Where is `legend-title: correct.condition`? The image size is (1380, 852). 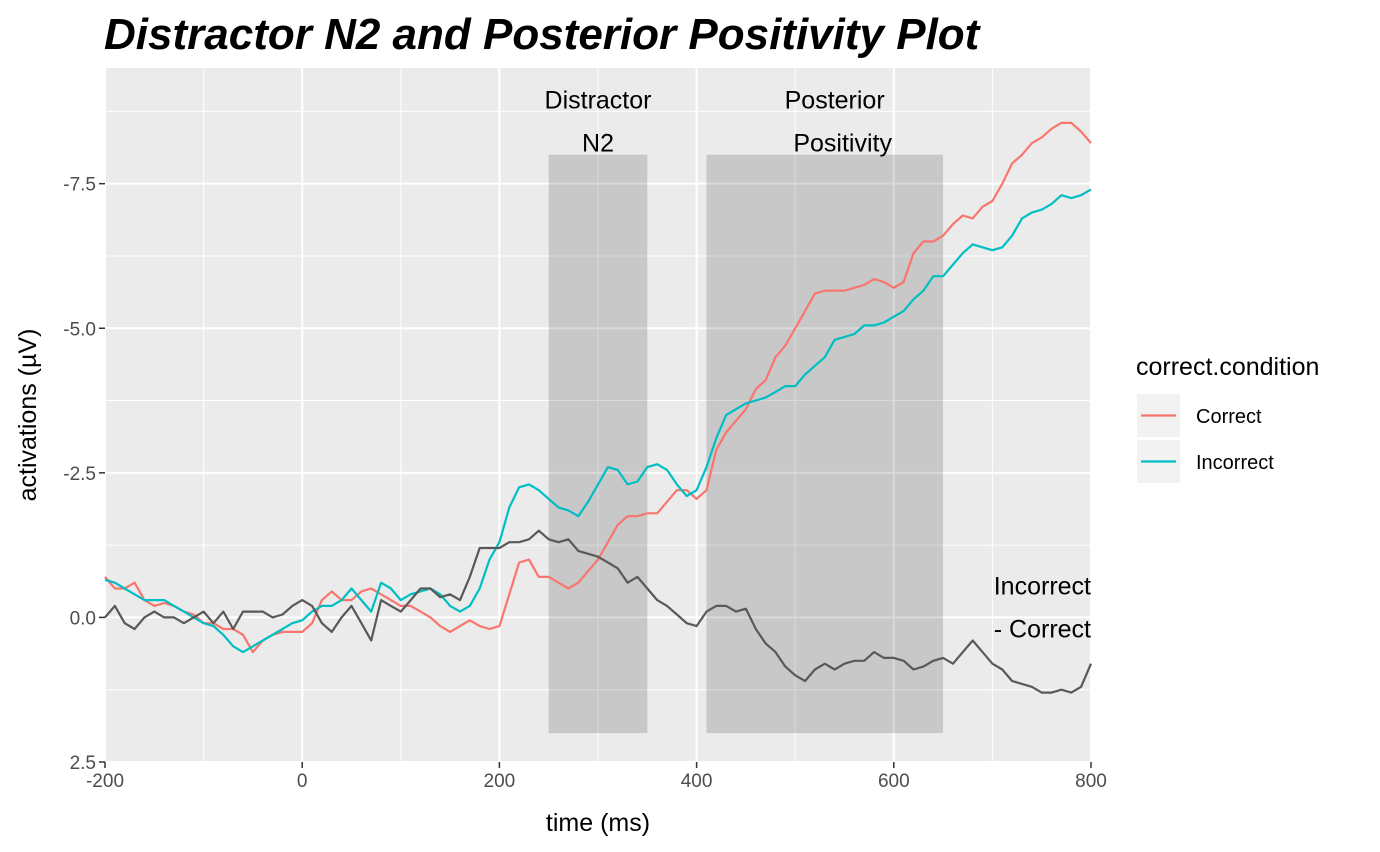 legend-title: correct.condition is located at coordinates (1227, 367).